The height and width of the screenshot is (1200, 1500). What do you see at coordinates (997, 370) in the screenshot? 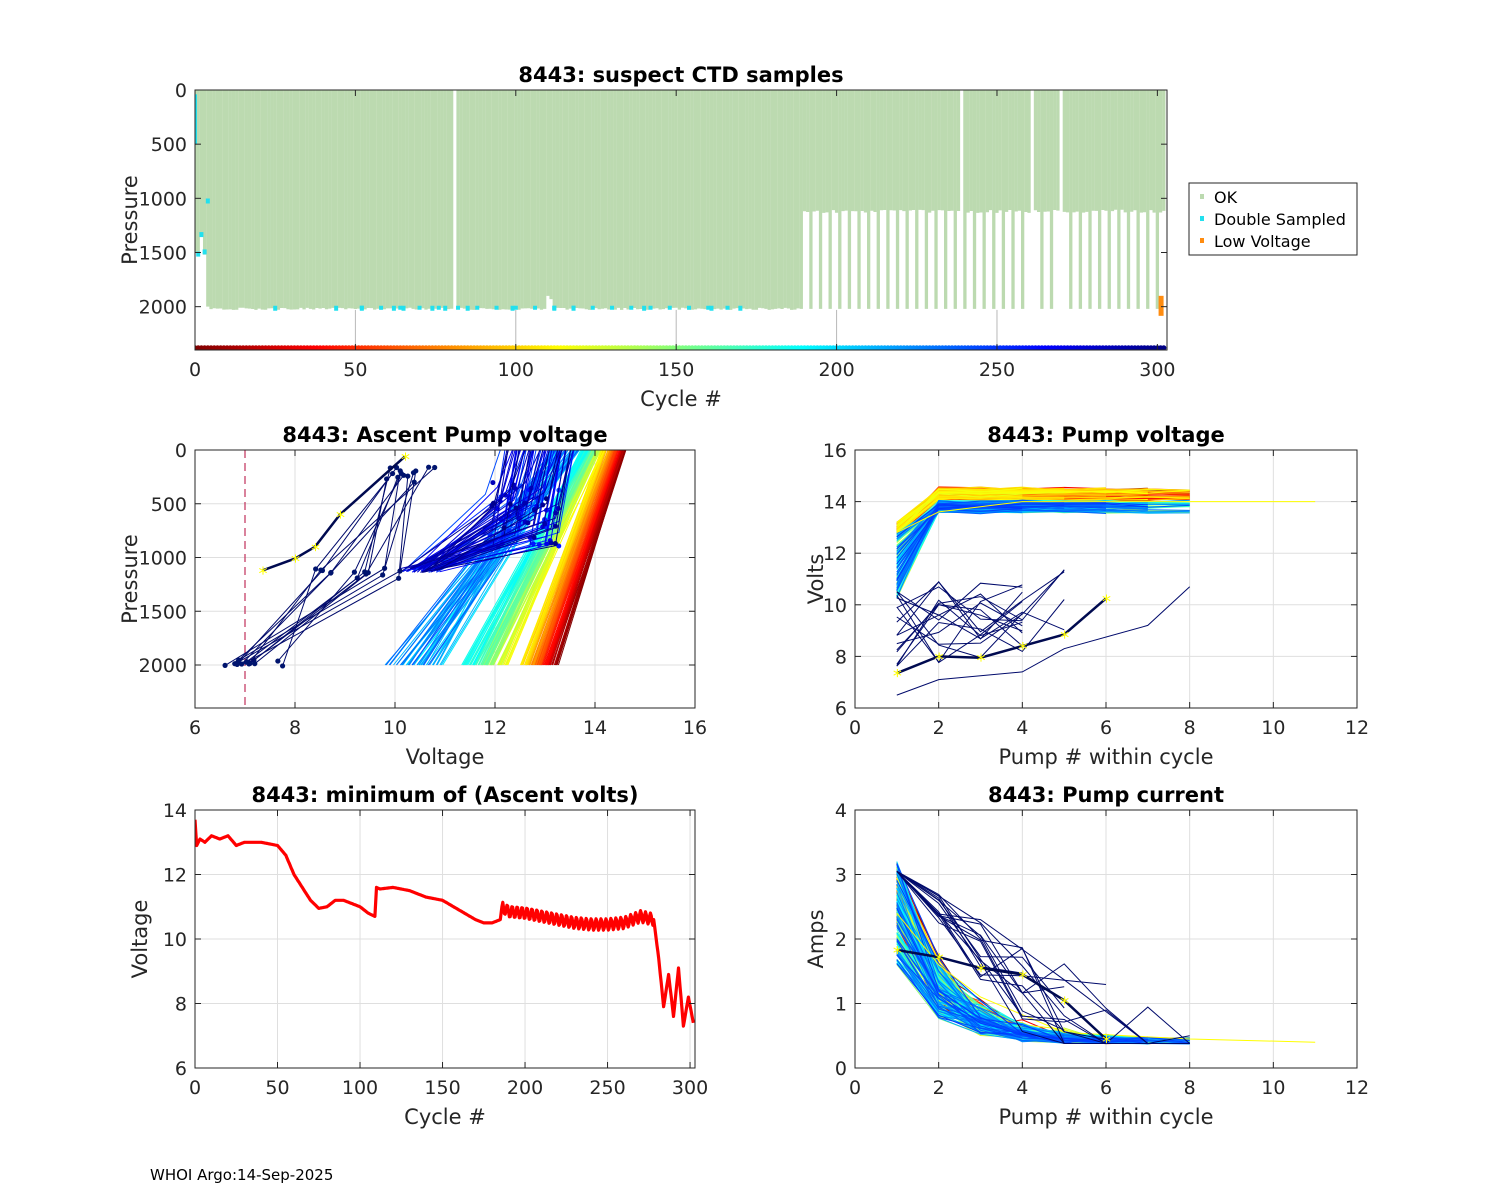
I see `ctd-xtick-label: 250` at bounding box center [997, 370].